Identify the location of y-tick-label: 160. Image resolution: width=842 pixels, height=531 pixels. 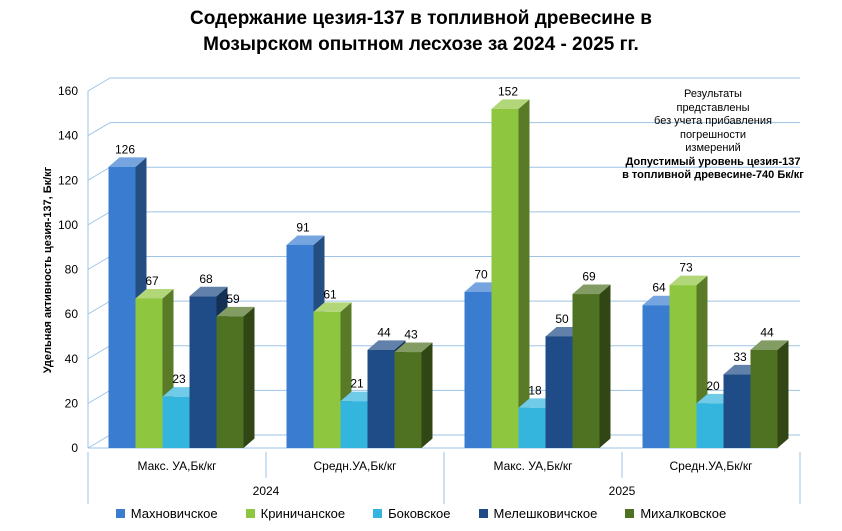
(68, 91).